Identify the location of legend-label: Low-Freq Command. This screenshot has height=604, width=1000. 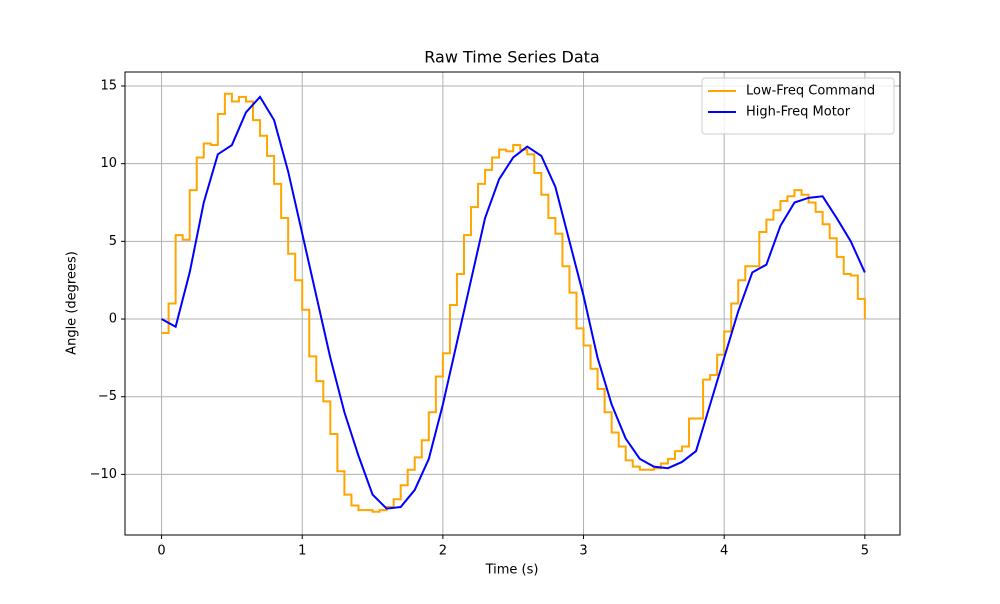
(810, 91).